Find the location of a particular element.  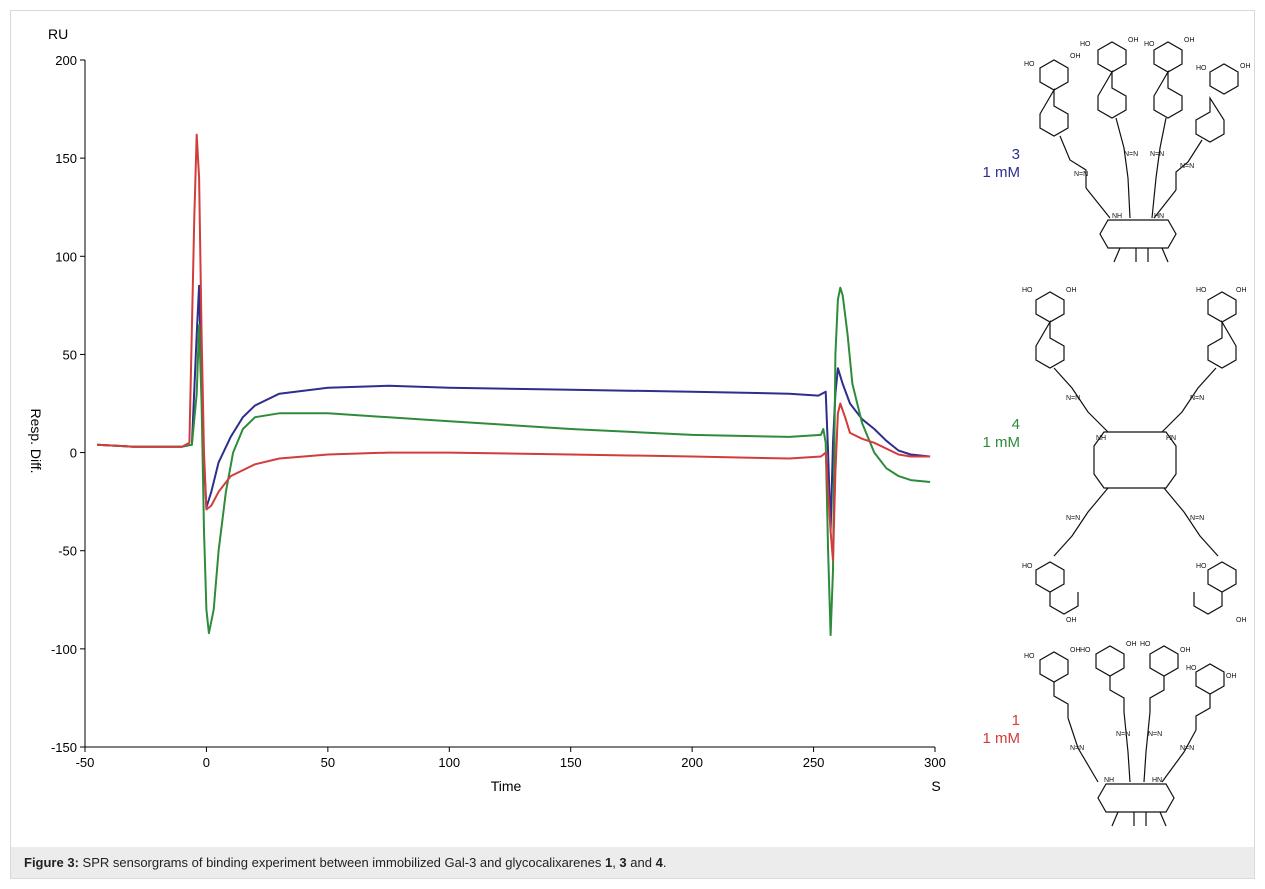

compound-3-number: 3 is located at coordinates (1015, 154).